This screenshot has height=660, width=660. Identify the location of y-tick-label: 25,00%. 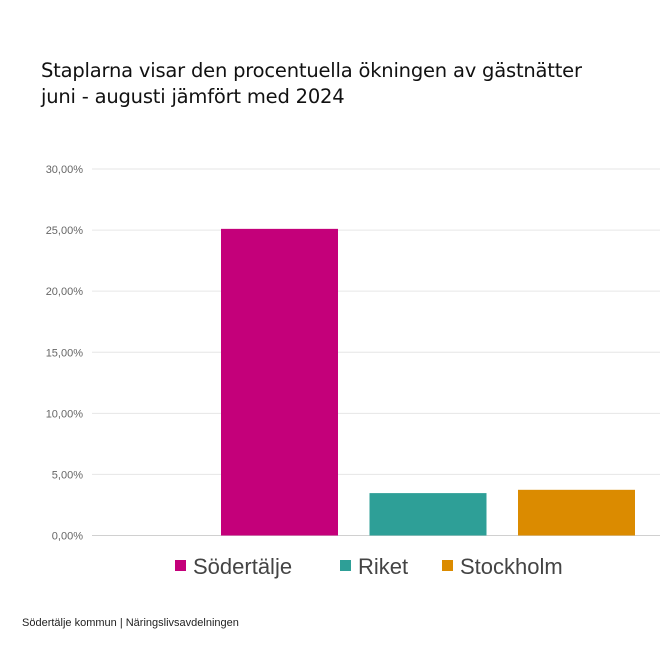
(65, 231).